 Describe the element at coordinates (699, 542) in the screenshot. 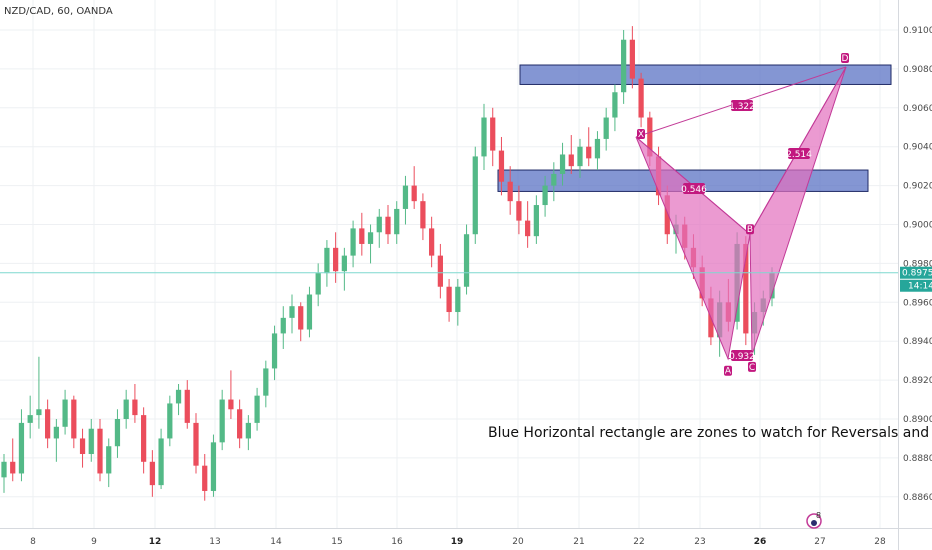

I see `x-tick-label: 23` at that location.